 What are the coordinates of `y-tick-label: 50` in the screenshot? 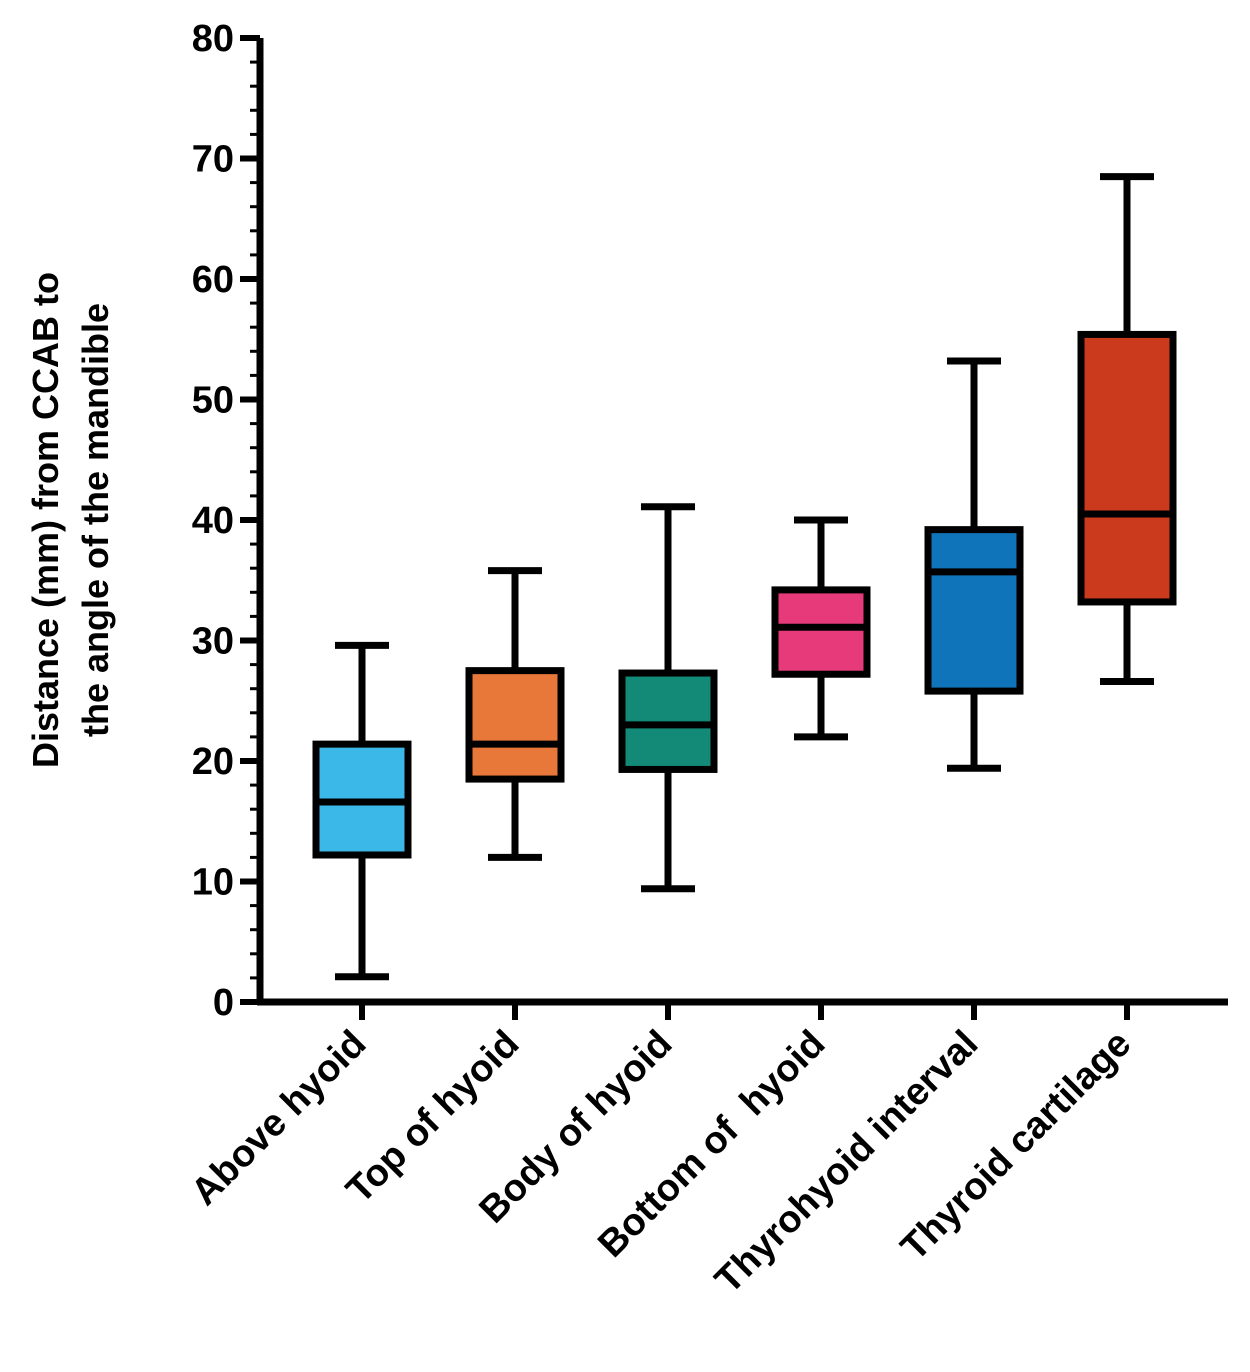 It's located at (213, 401).